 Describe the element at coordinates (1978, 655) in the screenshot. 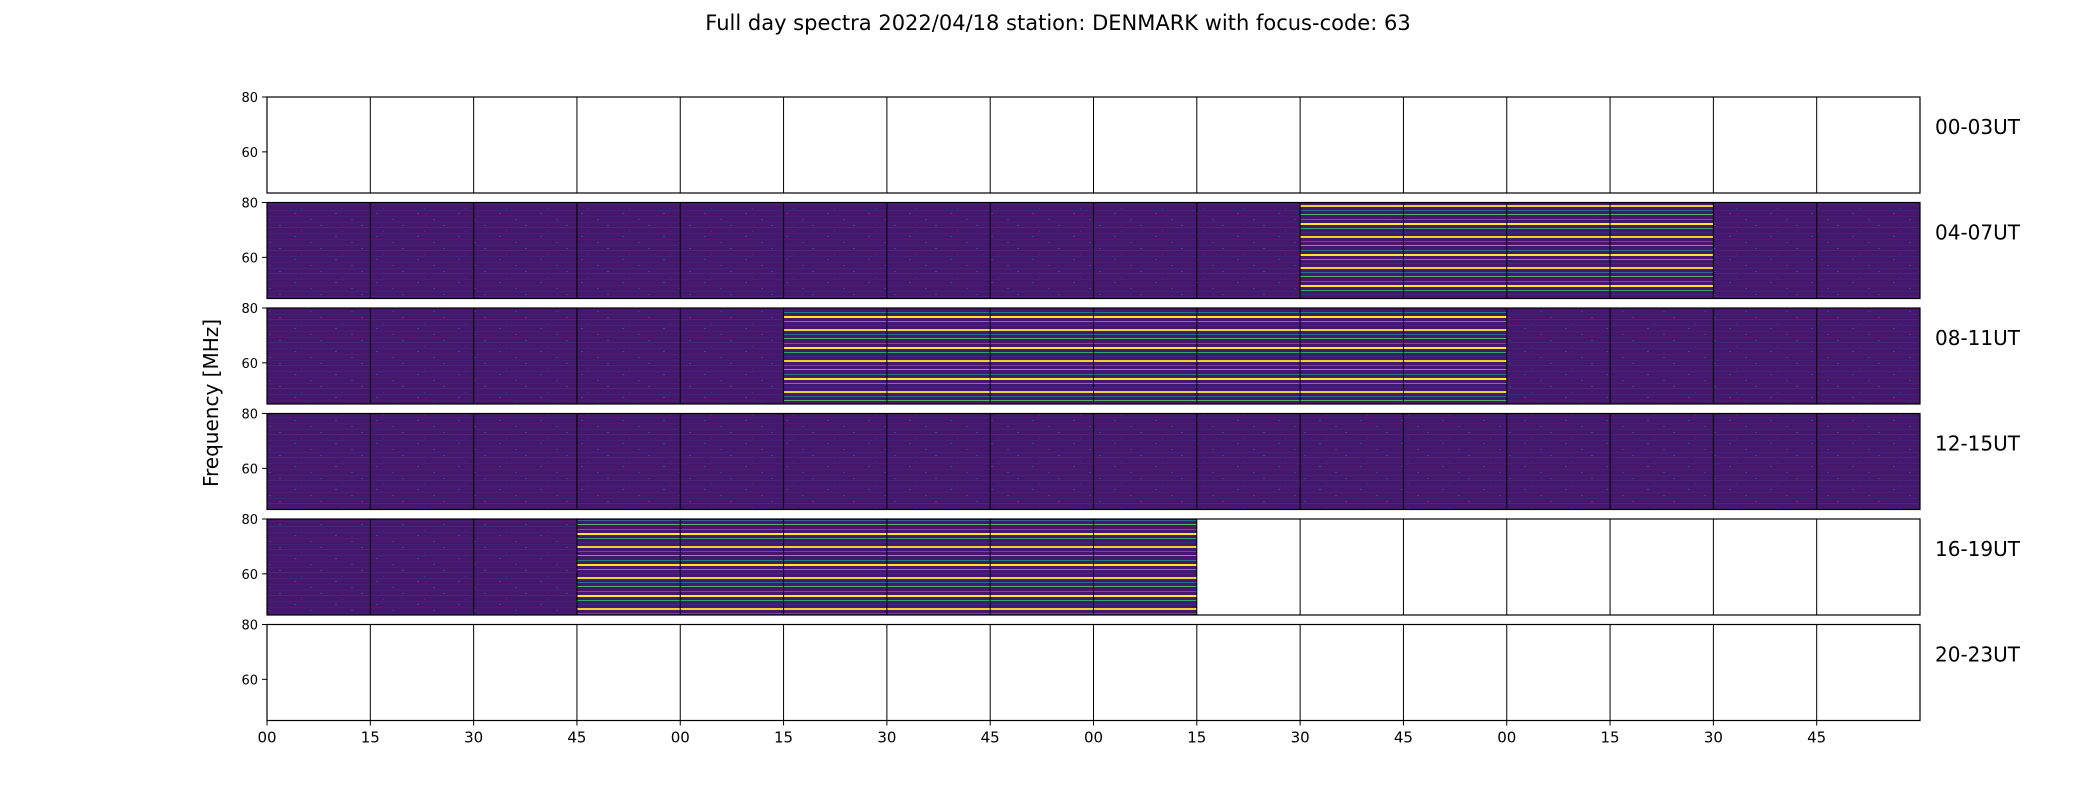

I see `row-time-label: 20-23UT` at that location.